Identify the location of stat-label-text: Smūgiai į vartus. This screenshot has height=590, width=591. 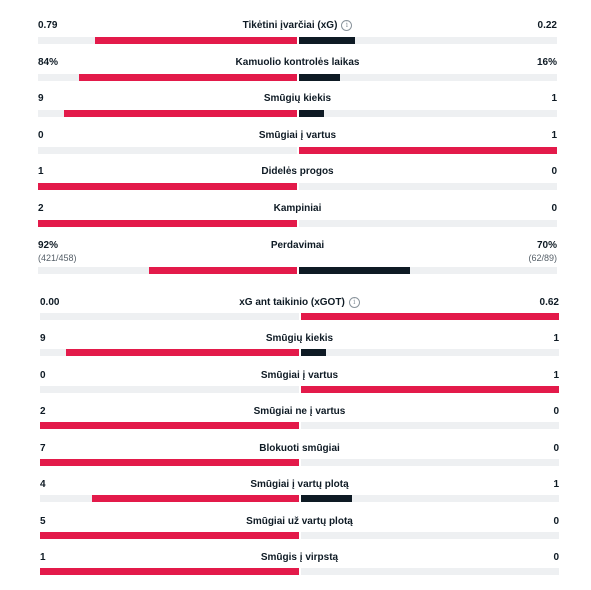
(299, 375).